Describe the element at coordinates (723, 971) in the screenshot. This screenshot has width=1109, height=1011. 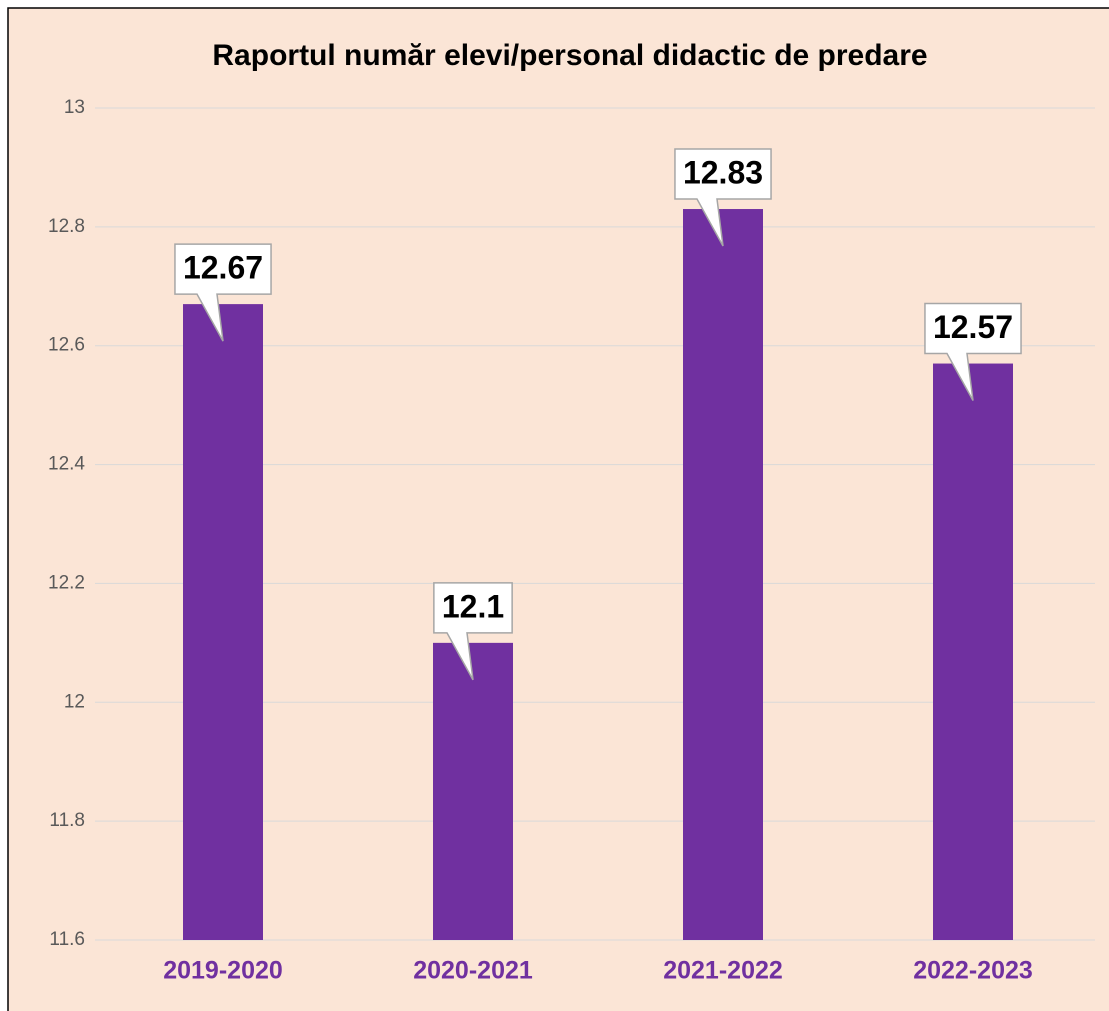
I see `x-tick-label: 2021-2022` at that location.